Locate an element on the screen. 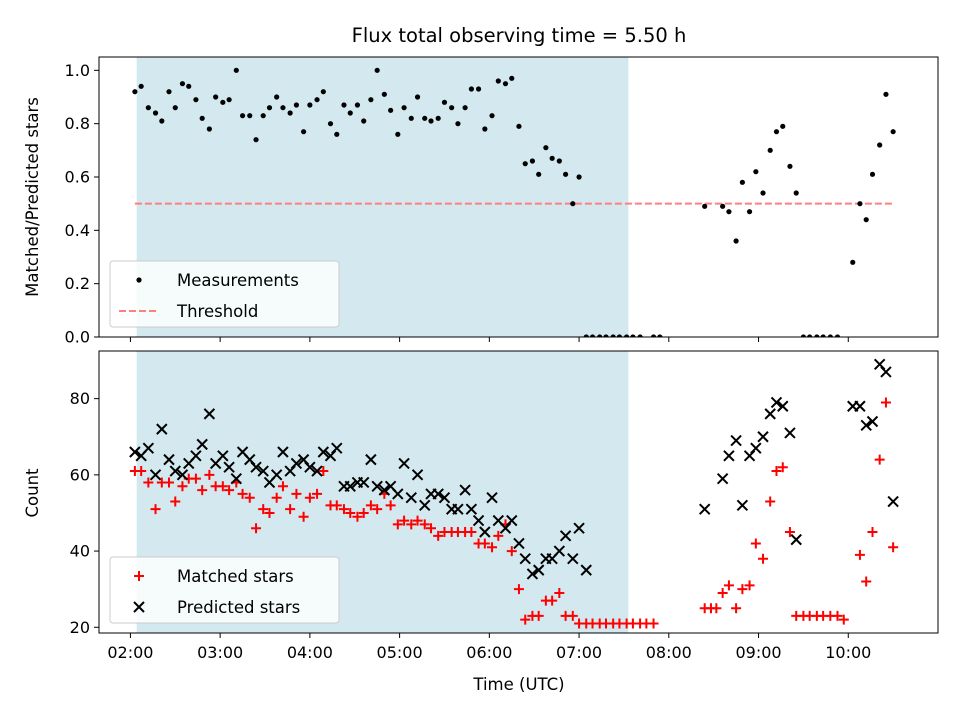 The width and height of the screenshot is (960, 724). x-tick-label: 06:00 is located at coordinates (489, 652).